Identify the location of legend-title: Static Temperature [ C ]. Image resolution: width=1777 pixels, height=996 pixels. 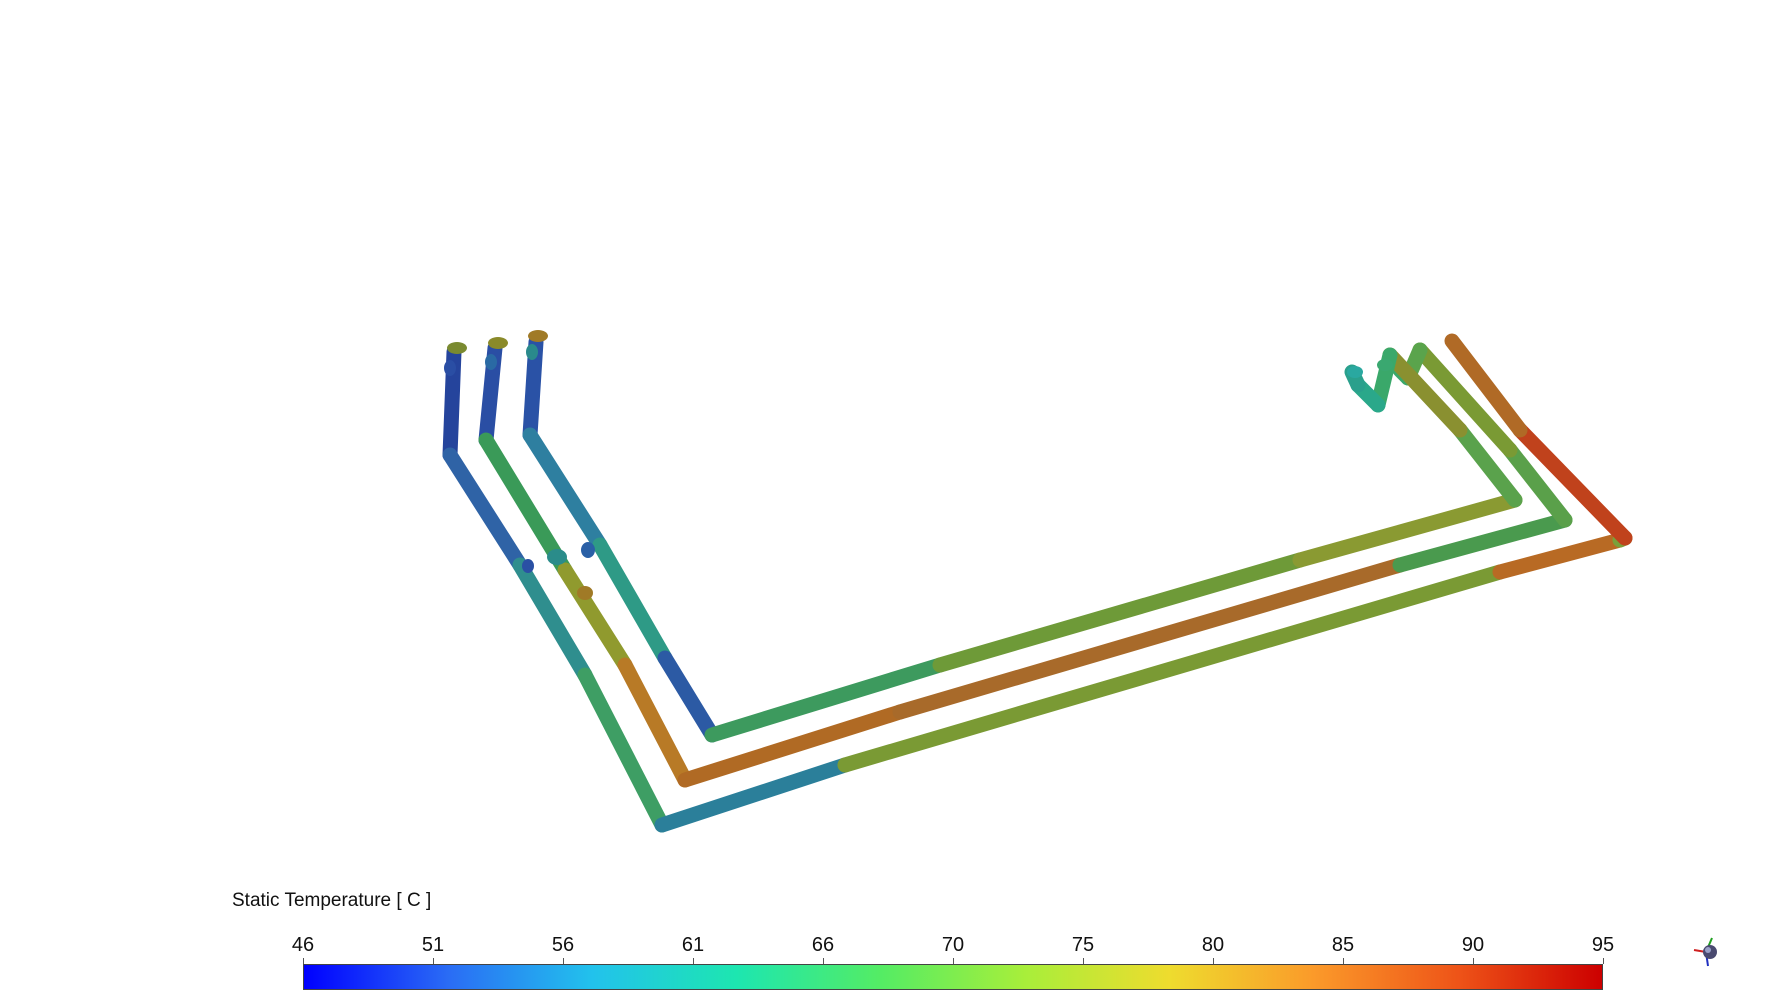
(332, 900).